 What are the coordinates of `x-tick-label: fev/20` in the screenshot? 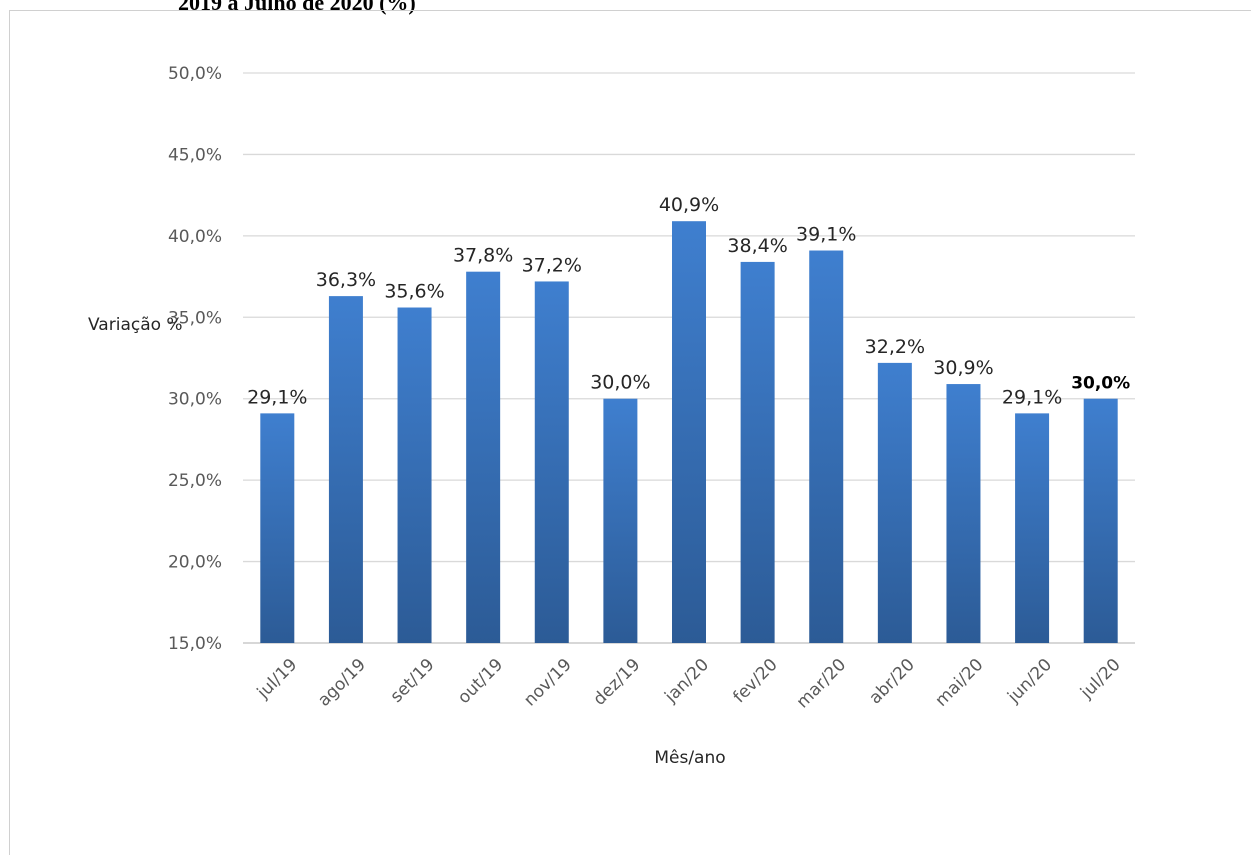 It's located at (755, 681).